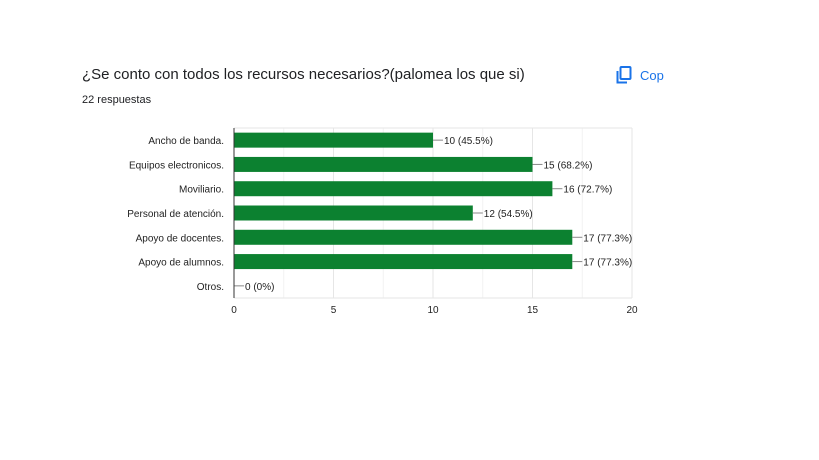 The height and width of the screenshot is (460, 819). What do you see at coordinates (508, 214) in the screenshot?
I see `data-label: 12 (54.5%)` at bounding box center [508, 214].